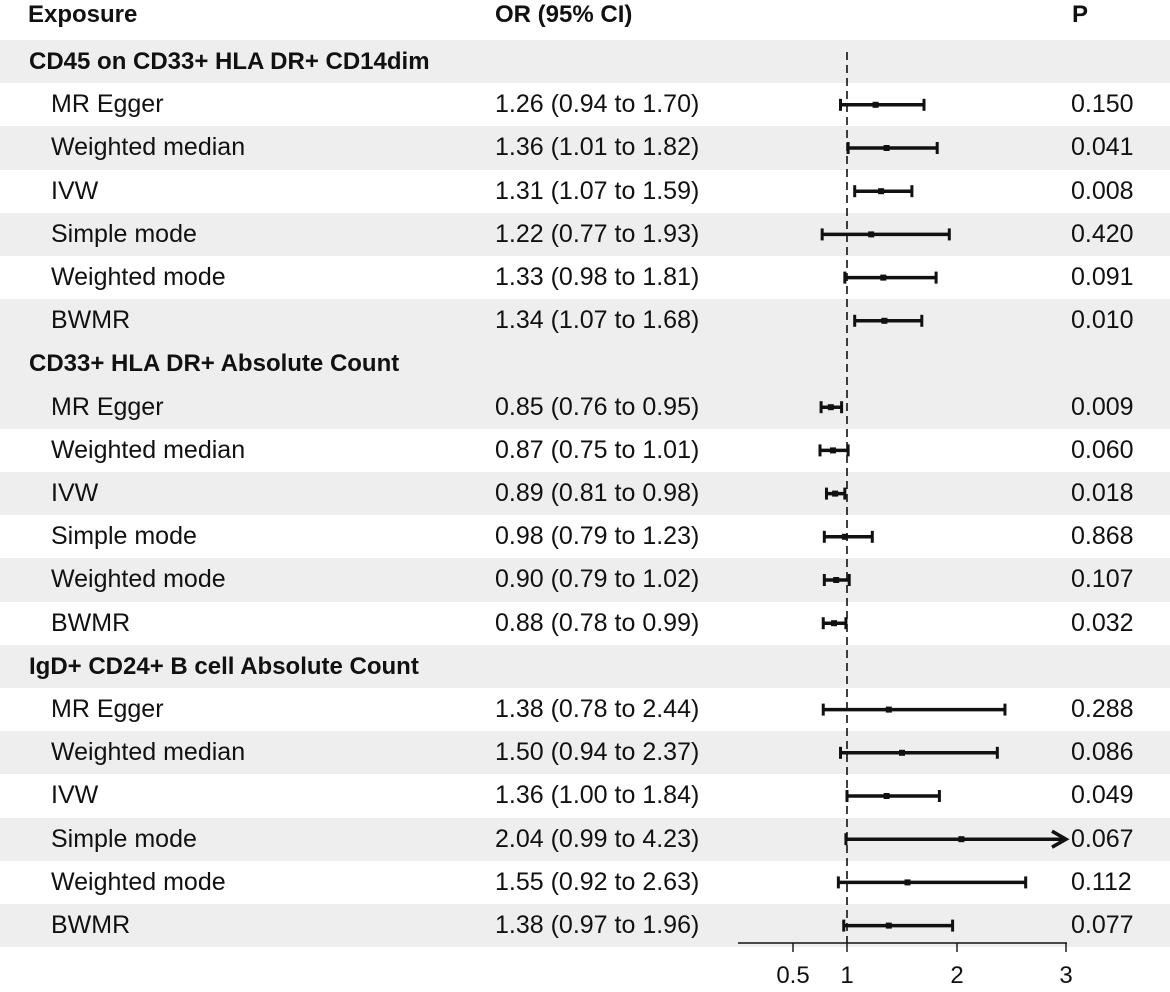 The height and width of the screenshot is (992, 1170). I want to click on x-tick-label: 3, so click(1065, 975).